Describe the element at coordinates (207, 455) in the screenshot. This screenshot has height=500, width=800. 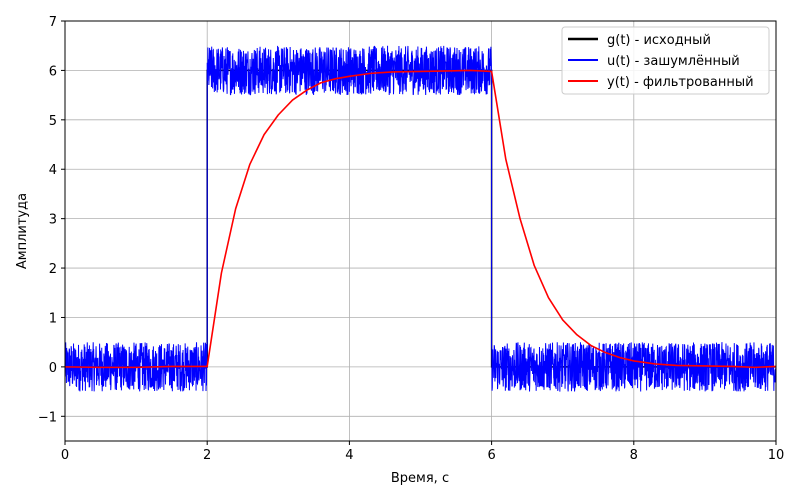
I see `x-tick-label: 2` at that location.